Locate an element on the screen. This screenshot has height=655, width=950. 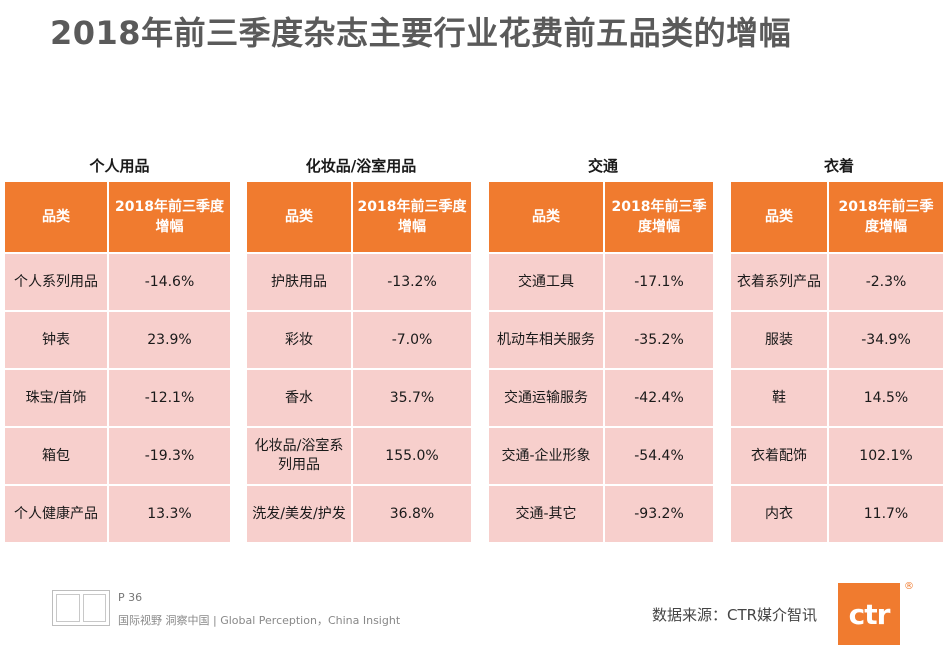
table-row: 钟表 23.9% is located at coordinates (117, 339).